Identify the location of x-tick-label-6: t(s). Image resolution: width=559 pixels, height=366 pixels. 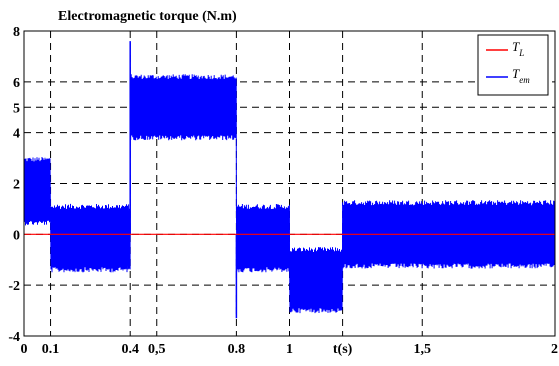
(343, 349).